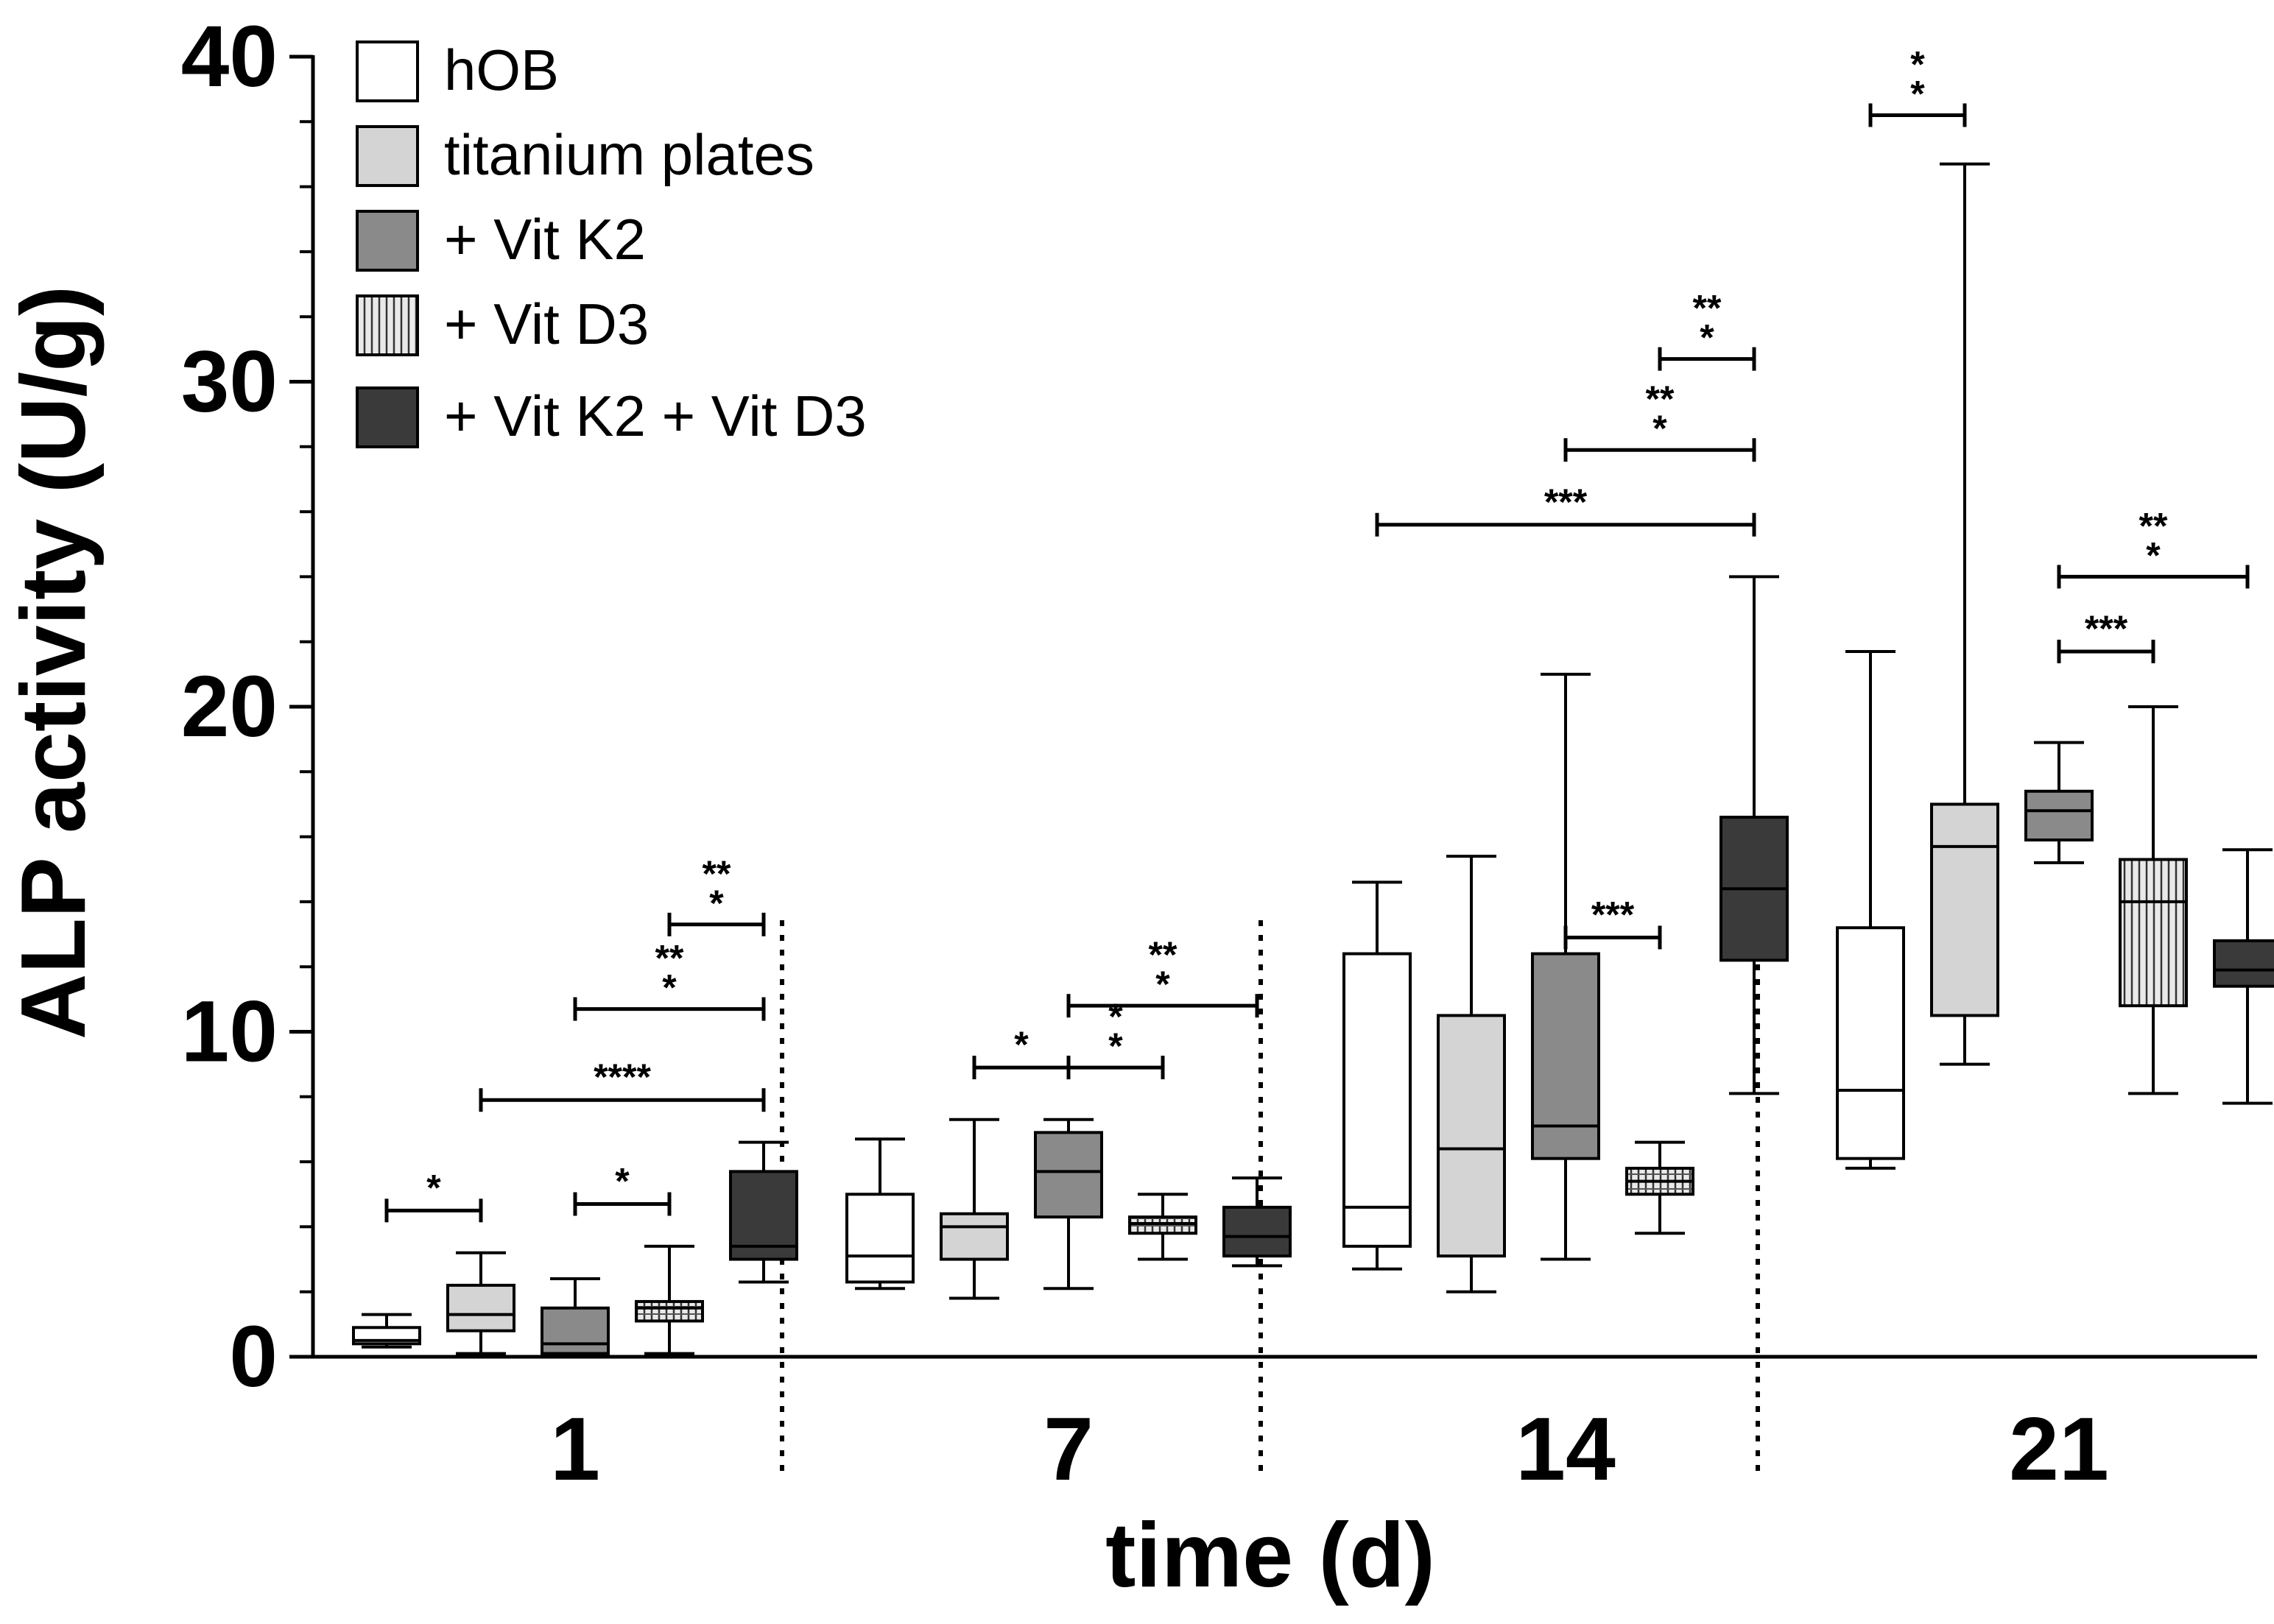  I want to click on legend-label: titanium plates, so click(629, 154).